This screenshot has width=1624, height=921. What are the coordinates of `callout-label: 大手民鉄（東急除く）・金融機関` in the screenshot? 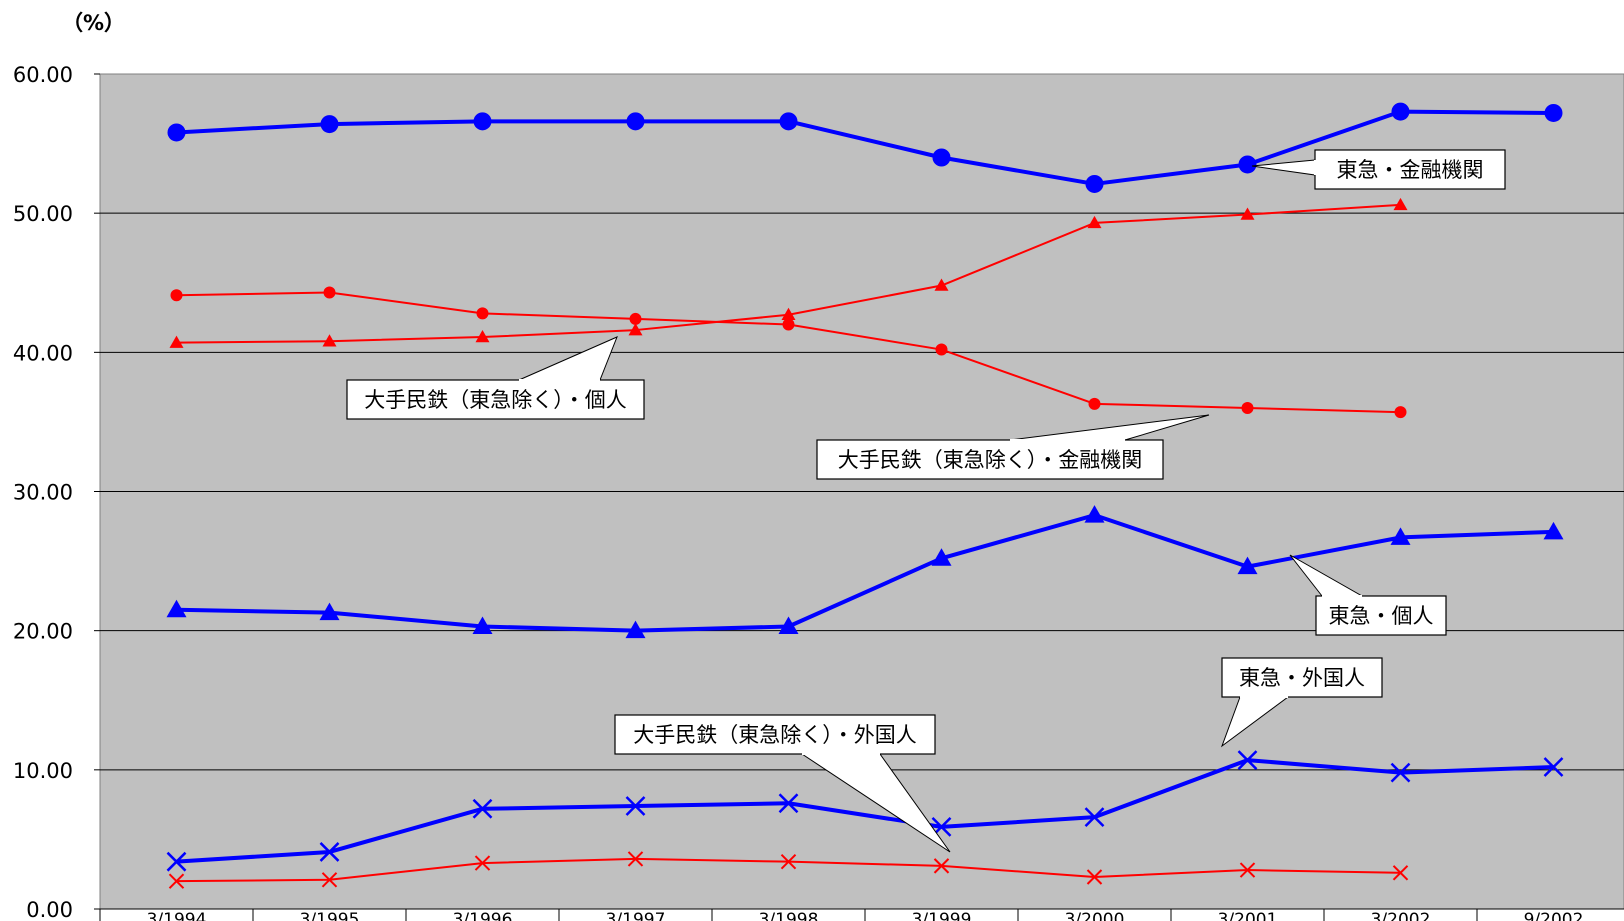 It's located at (990, 460).